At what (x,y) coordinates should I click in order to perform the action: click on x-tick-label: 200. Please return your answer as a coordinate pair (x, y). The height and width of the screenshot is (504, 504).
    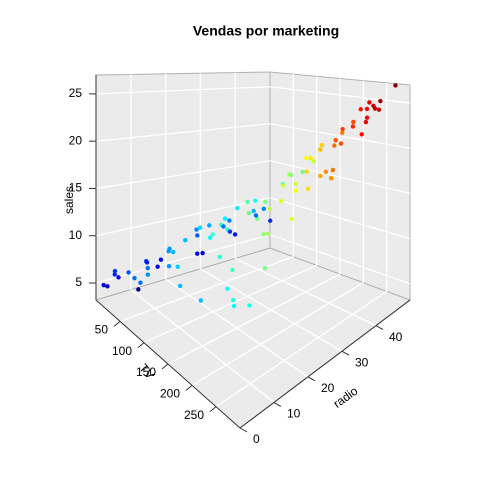
    Looking at the image, I should click on (170, 394).